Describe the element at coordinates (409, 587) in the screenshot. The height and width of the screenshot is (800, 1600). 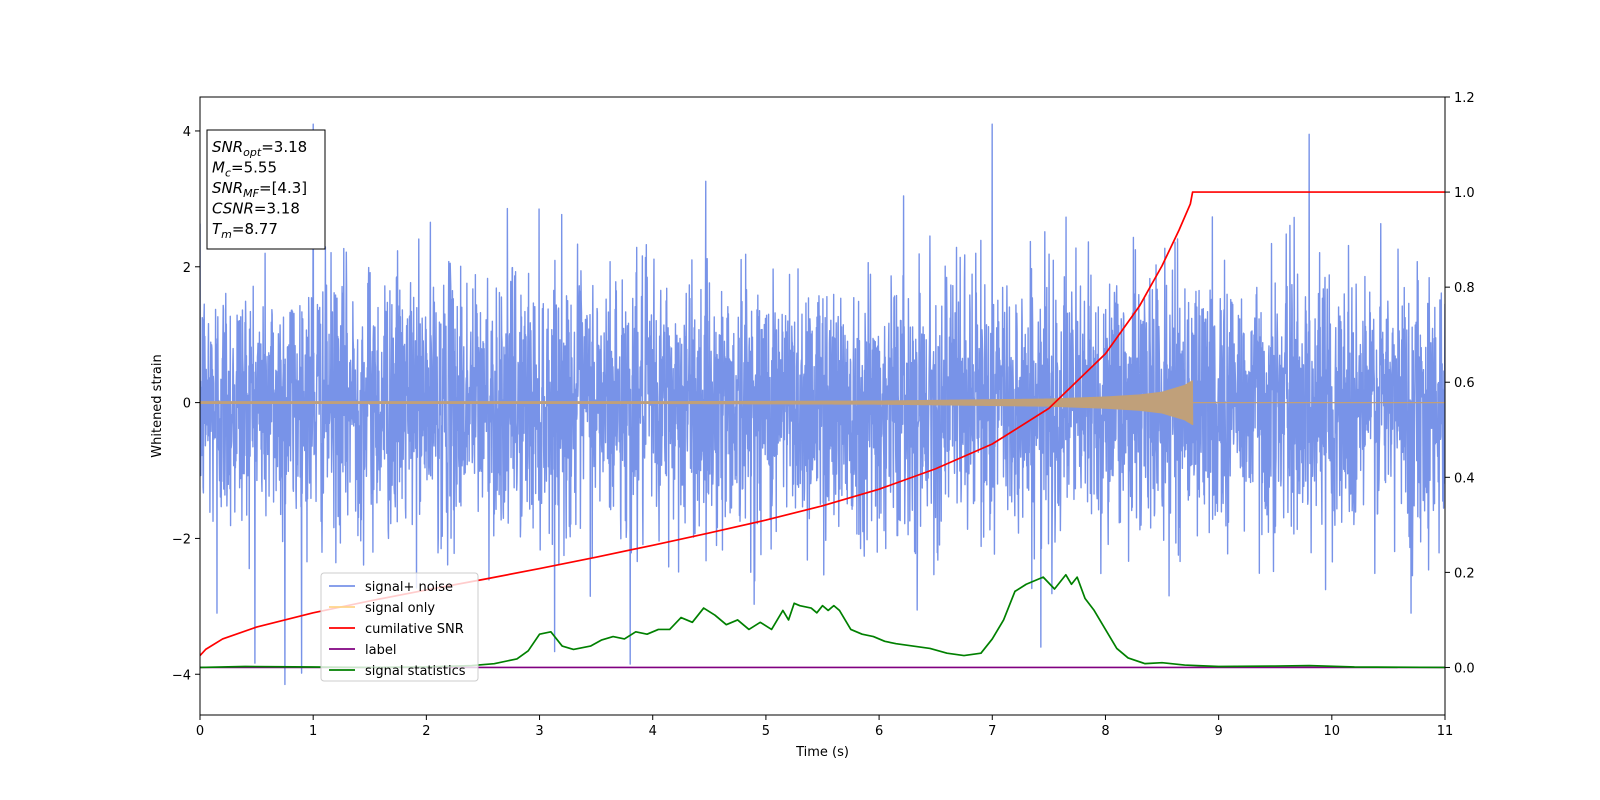
I see `legend-entry-label: signal+ noise` at that location.